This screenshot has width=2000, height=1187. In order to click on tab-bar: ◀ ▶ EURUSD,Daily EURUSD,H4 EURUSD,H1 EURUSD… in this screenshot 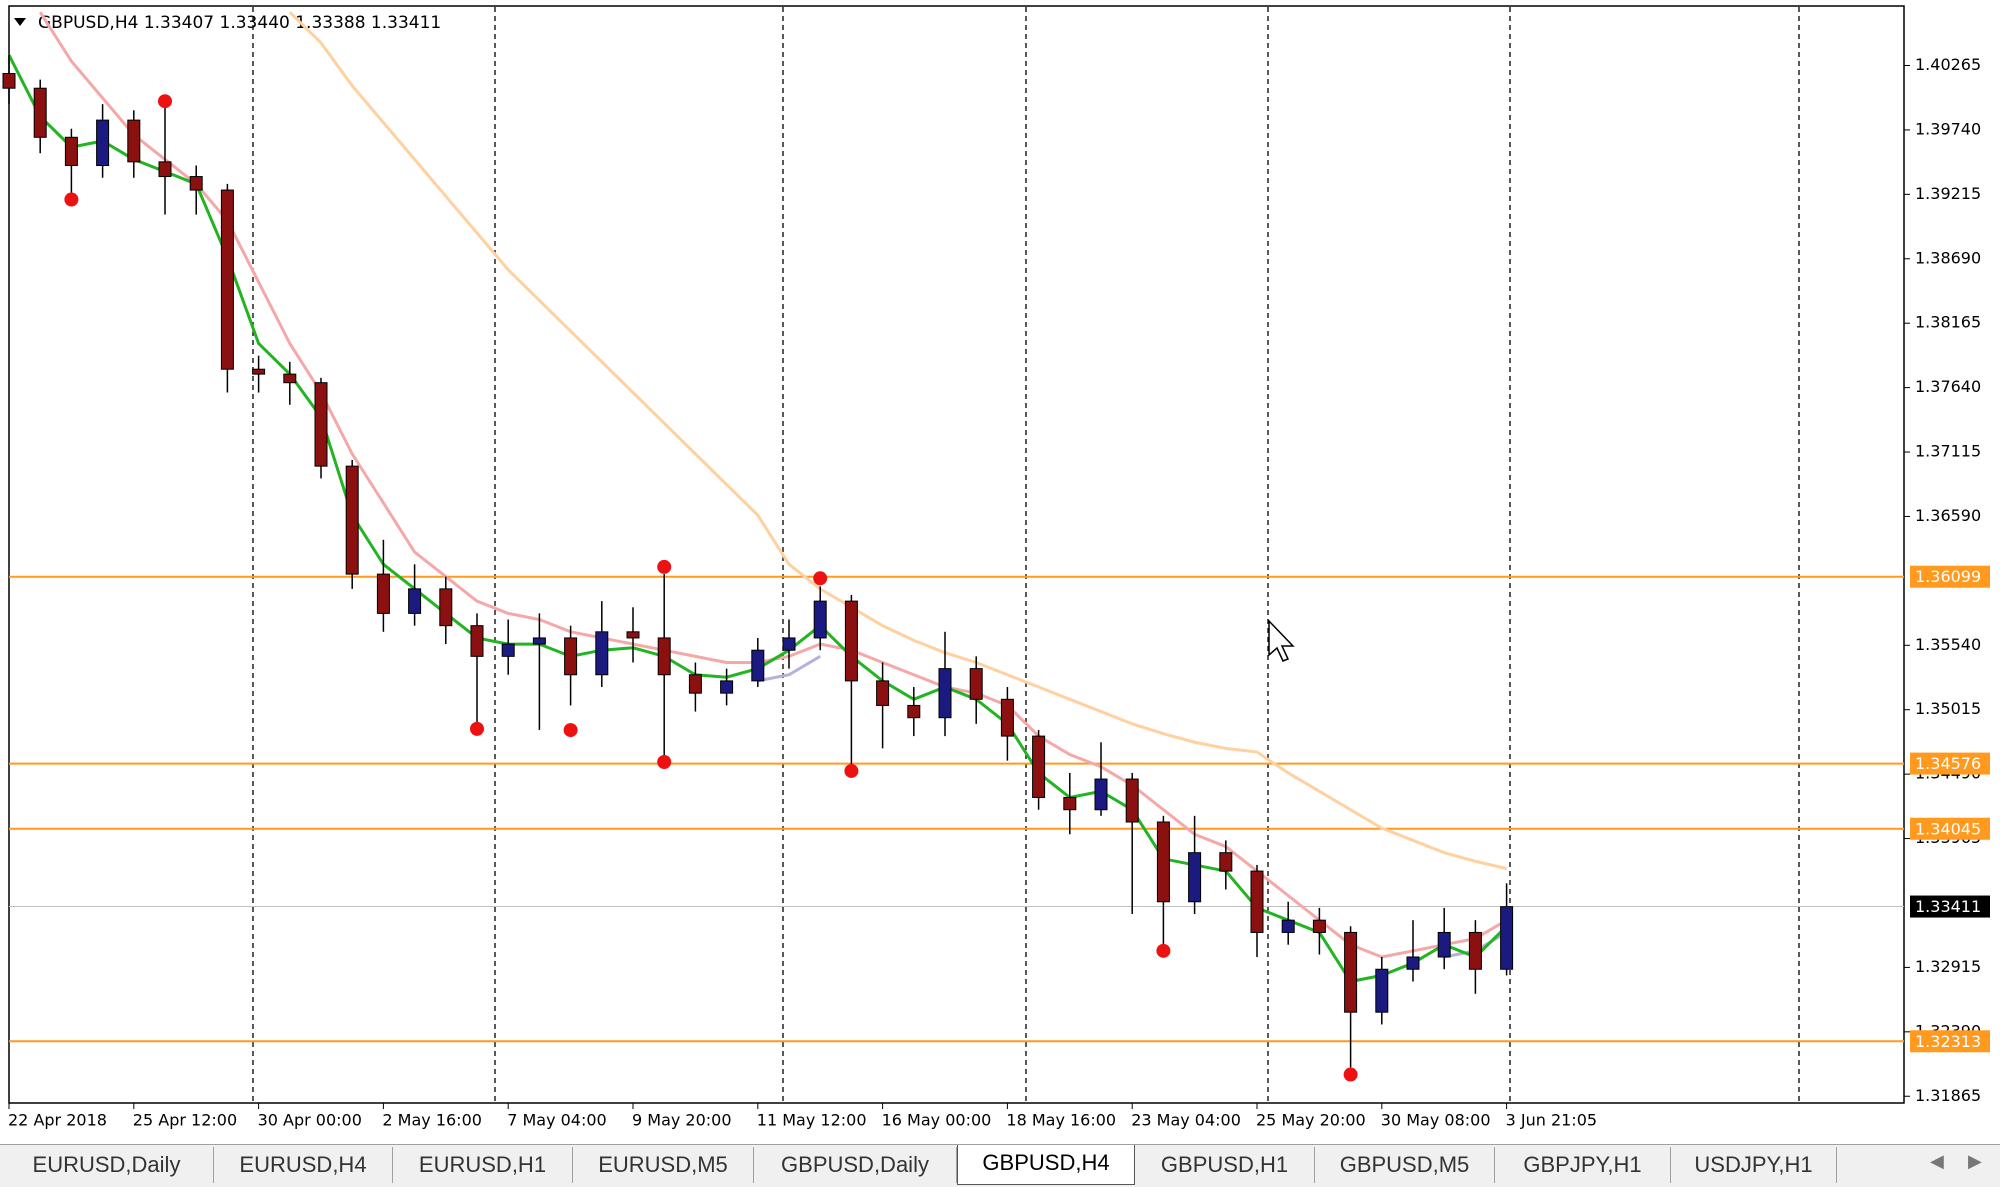, I will do `click(1000, 1165)`.